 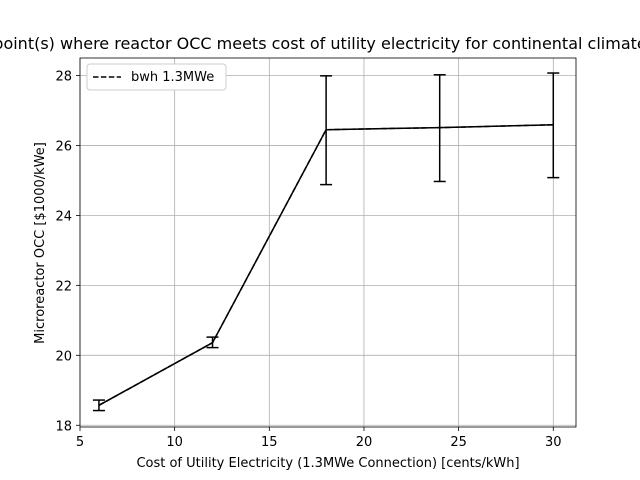 What do you see at coordinates (80, 442) in the screenshot?
I see `x-tick-label: 5` at bounding box center [80, 442].